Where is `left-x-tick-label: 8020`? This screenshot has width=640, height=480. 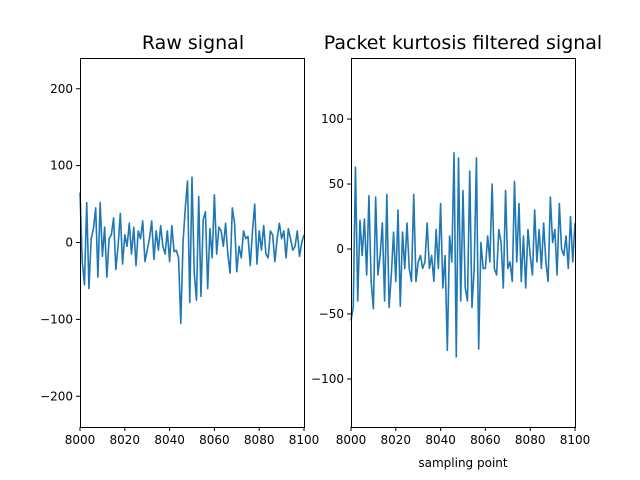 left-x-tick-label: 8020 is located at coordinates (125, 440).